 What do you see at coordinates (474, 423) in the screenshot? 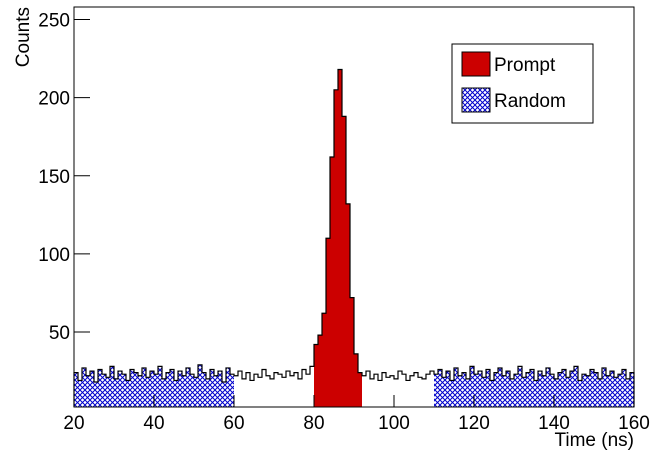
I see `x-tick-label: 120` at bounding box center [474, 423].